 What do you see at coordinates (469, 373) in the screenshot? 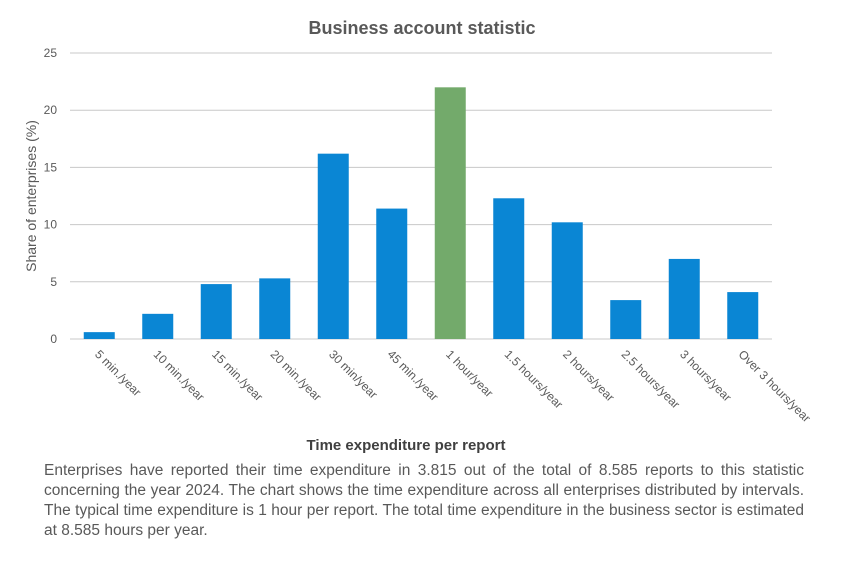
I see `x-tick-label: 1 hour/year` at bounding box center [469, 373].